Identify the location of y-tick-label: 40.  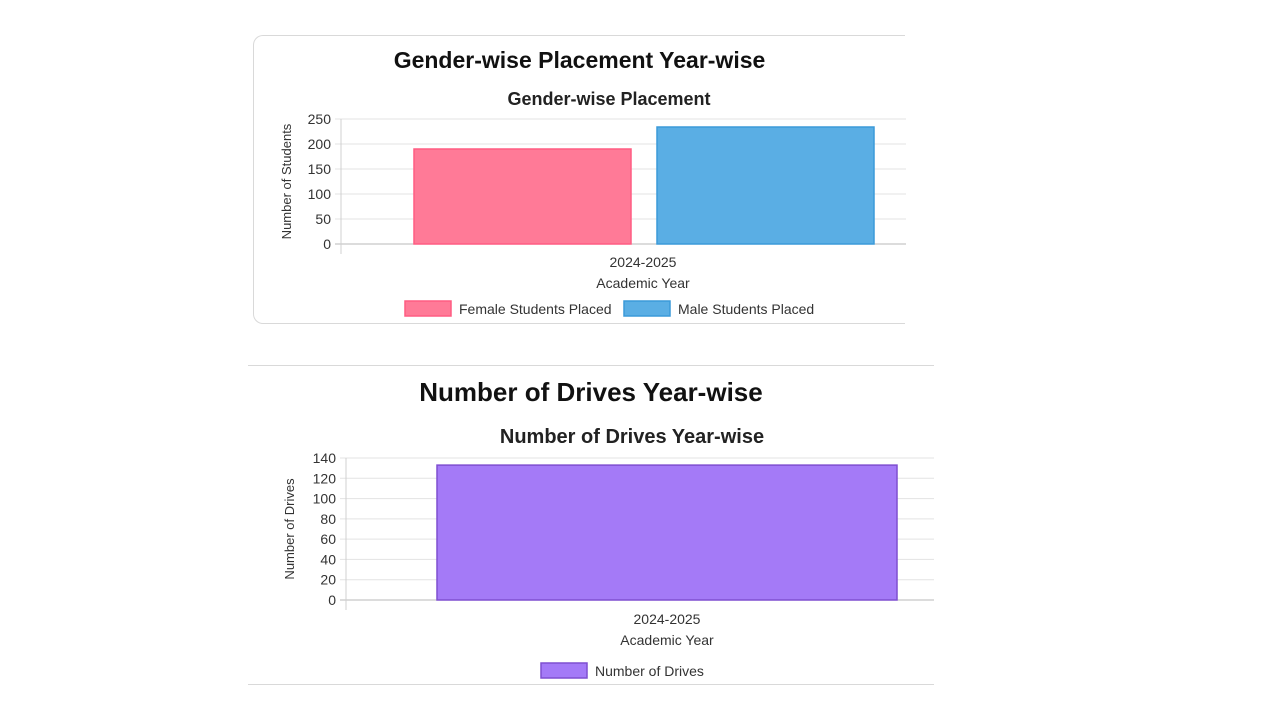
(328, 559).